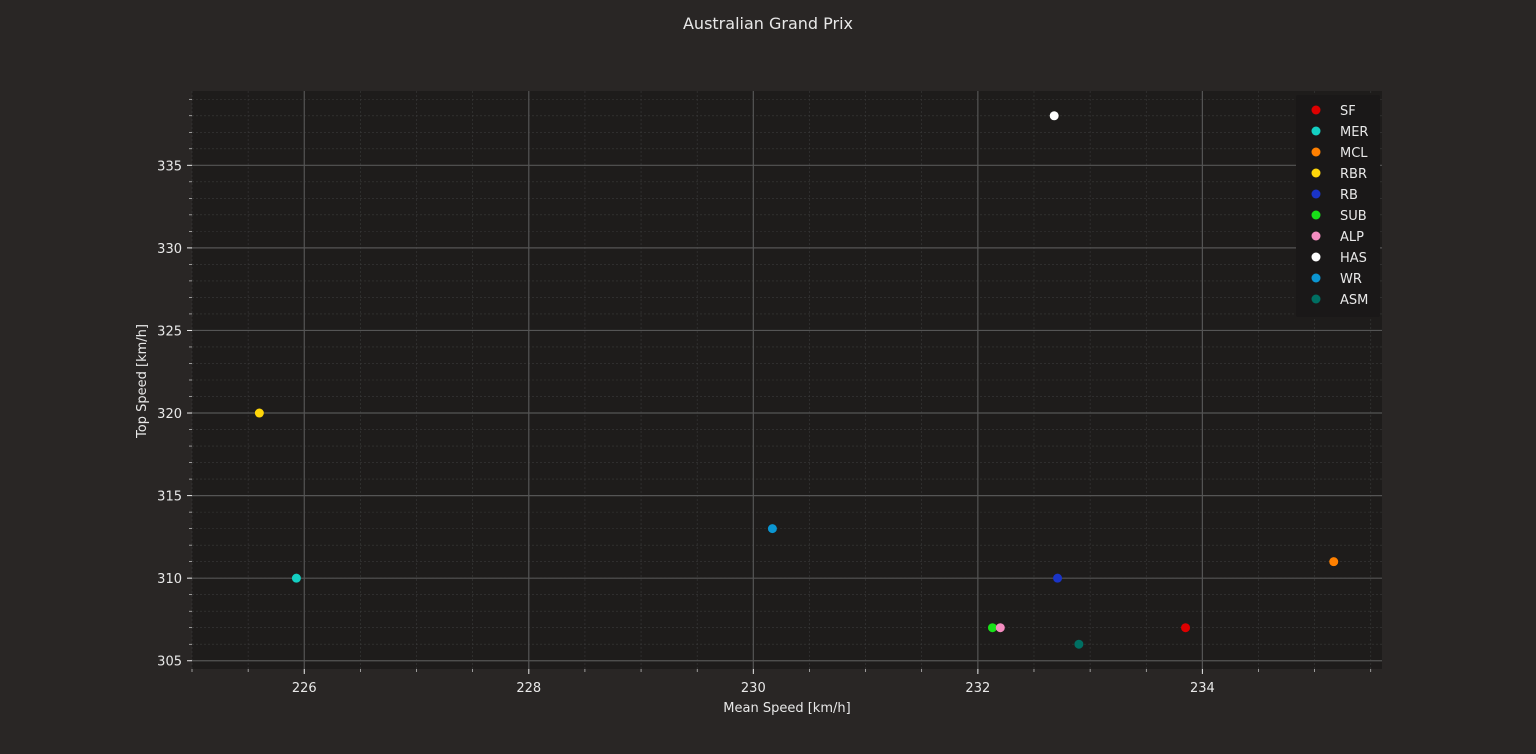 The height and width of the screenshot is (754, 1536). What do you see at coordinates (1186, 628) in the screenshot?
I see `data-point-sf` at bounding box center [1186, 628].